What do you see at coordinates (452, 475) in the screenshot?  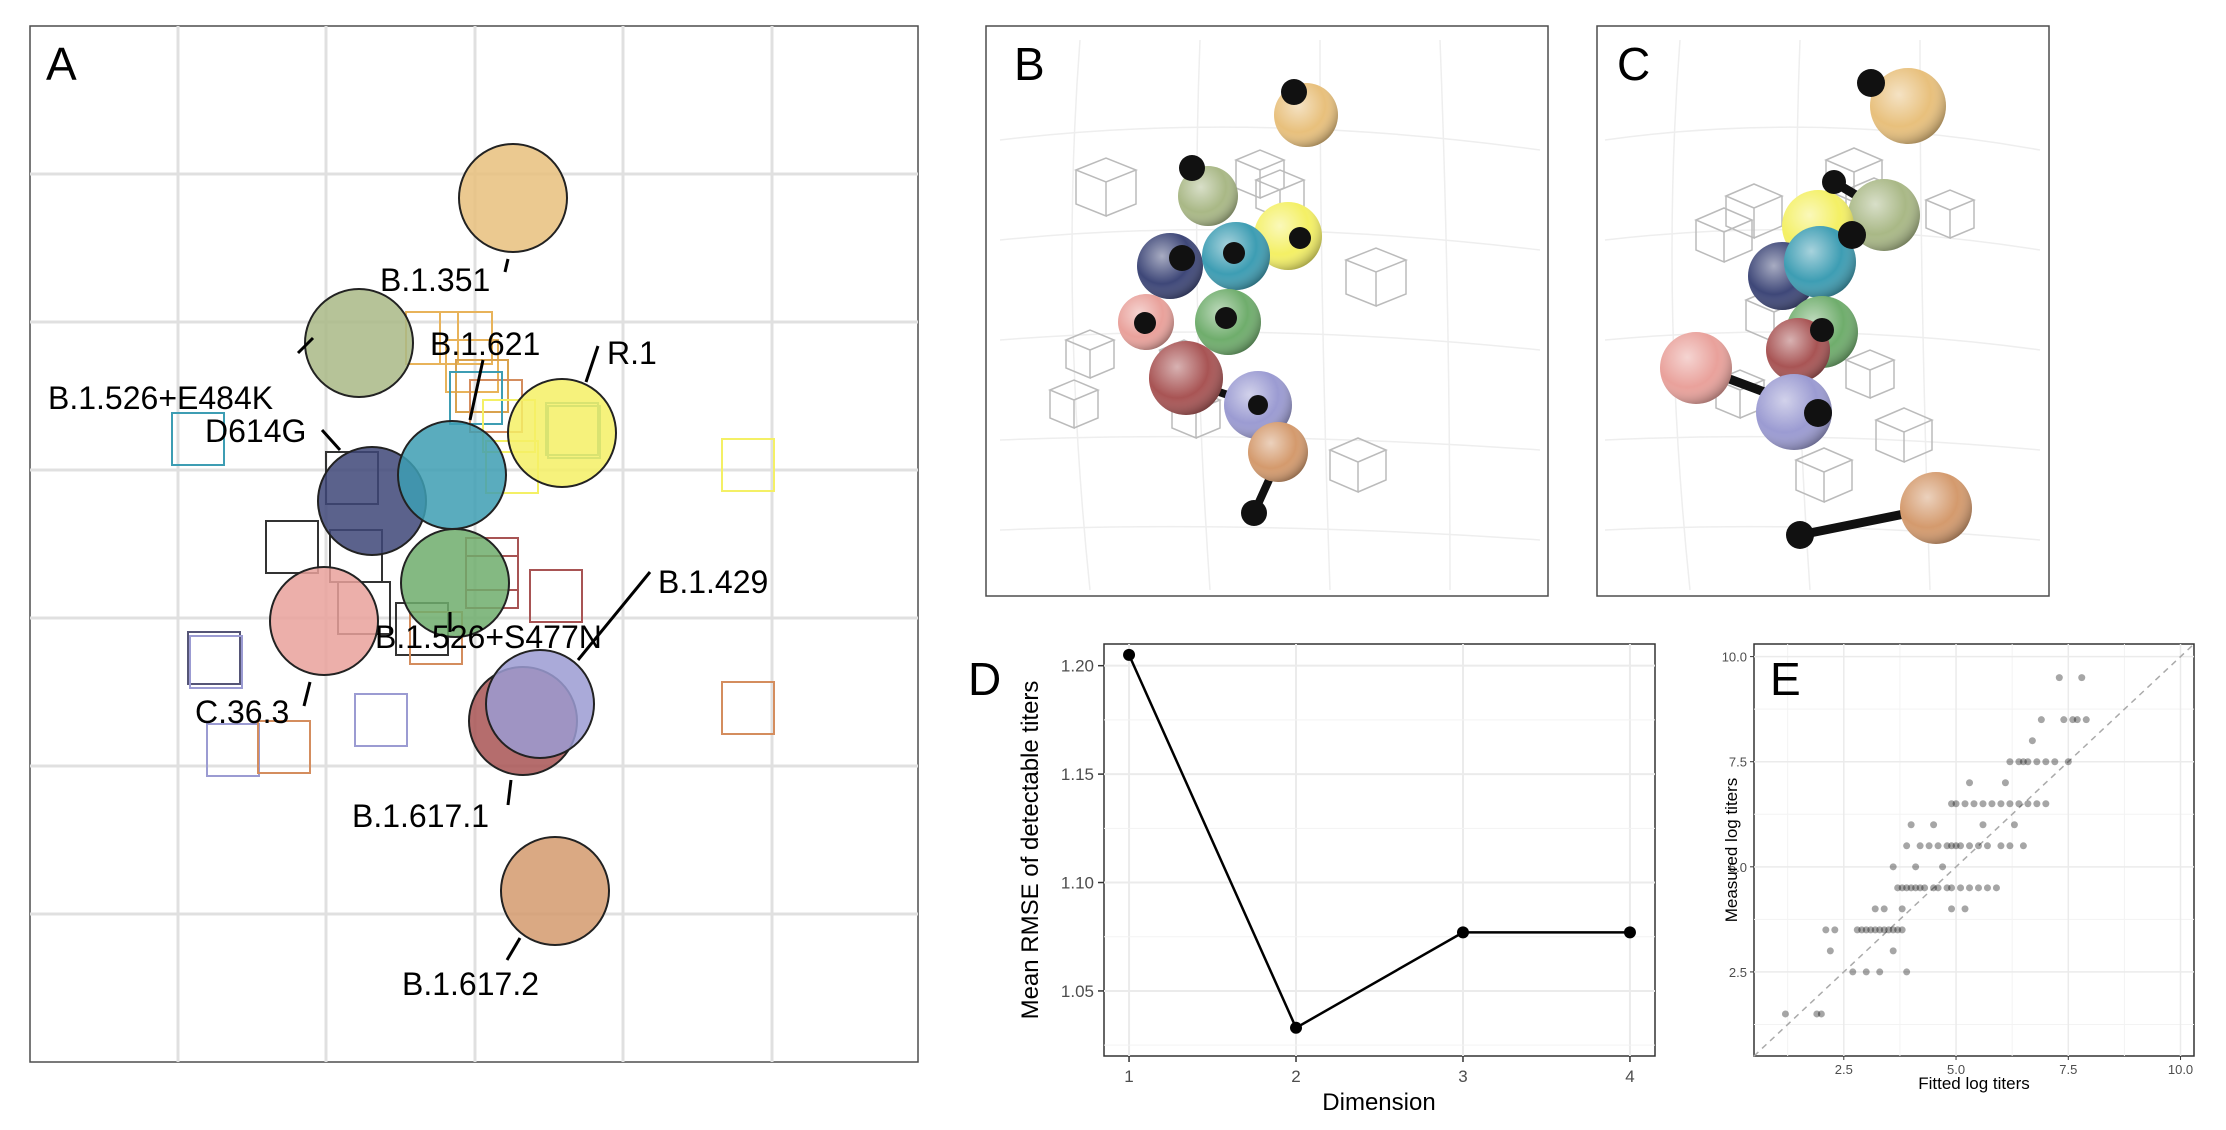 I see `antigen-circle-b1621` at bounding box center [452, 475].